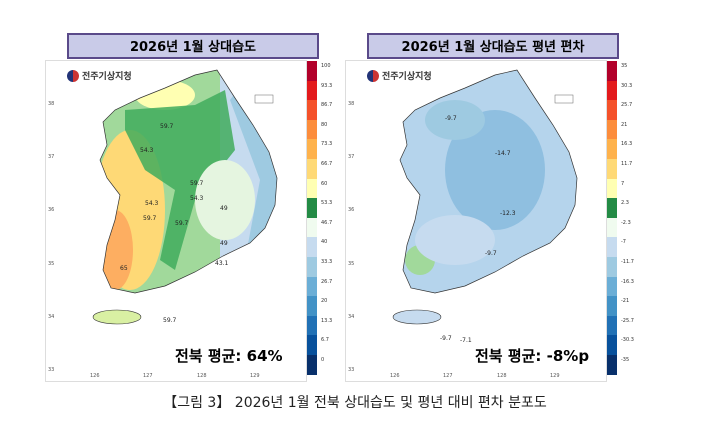 The image size is (710, 435). I want to click on legend-label: -7, so click(623, 242).